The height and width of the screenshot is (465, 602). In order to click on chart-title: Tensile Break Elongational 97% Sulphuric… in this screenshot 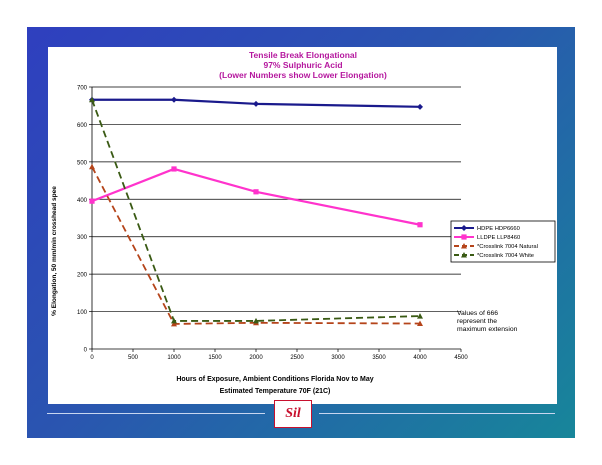, I will do `click(303, 65)`.